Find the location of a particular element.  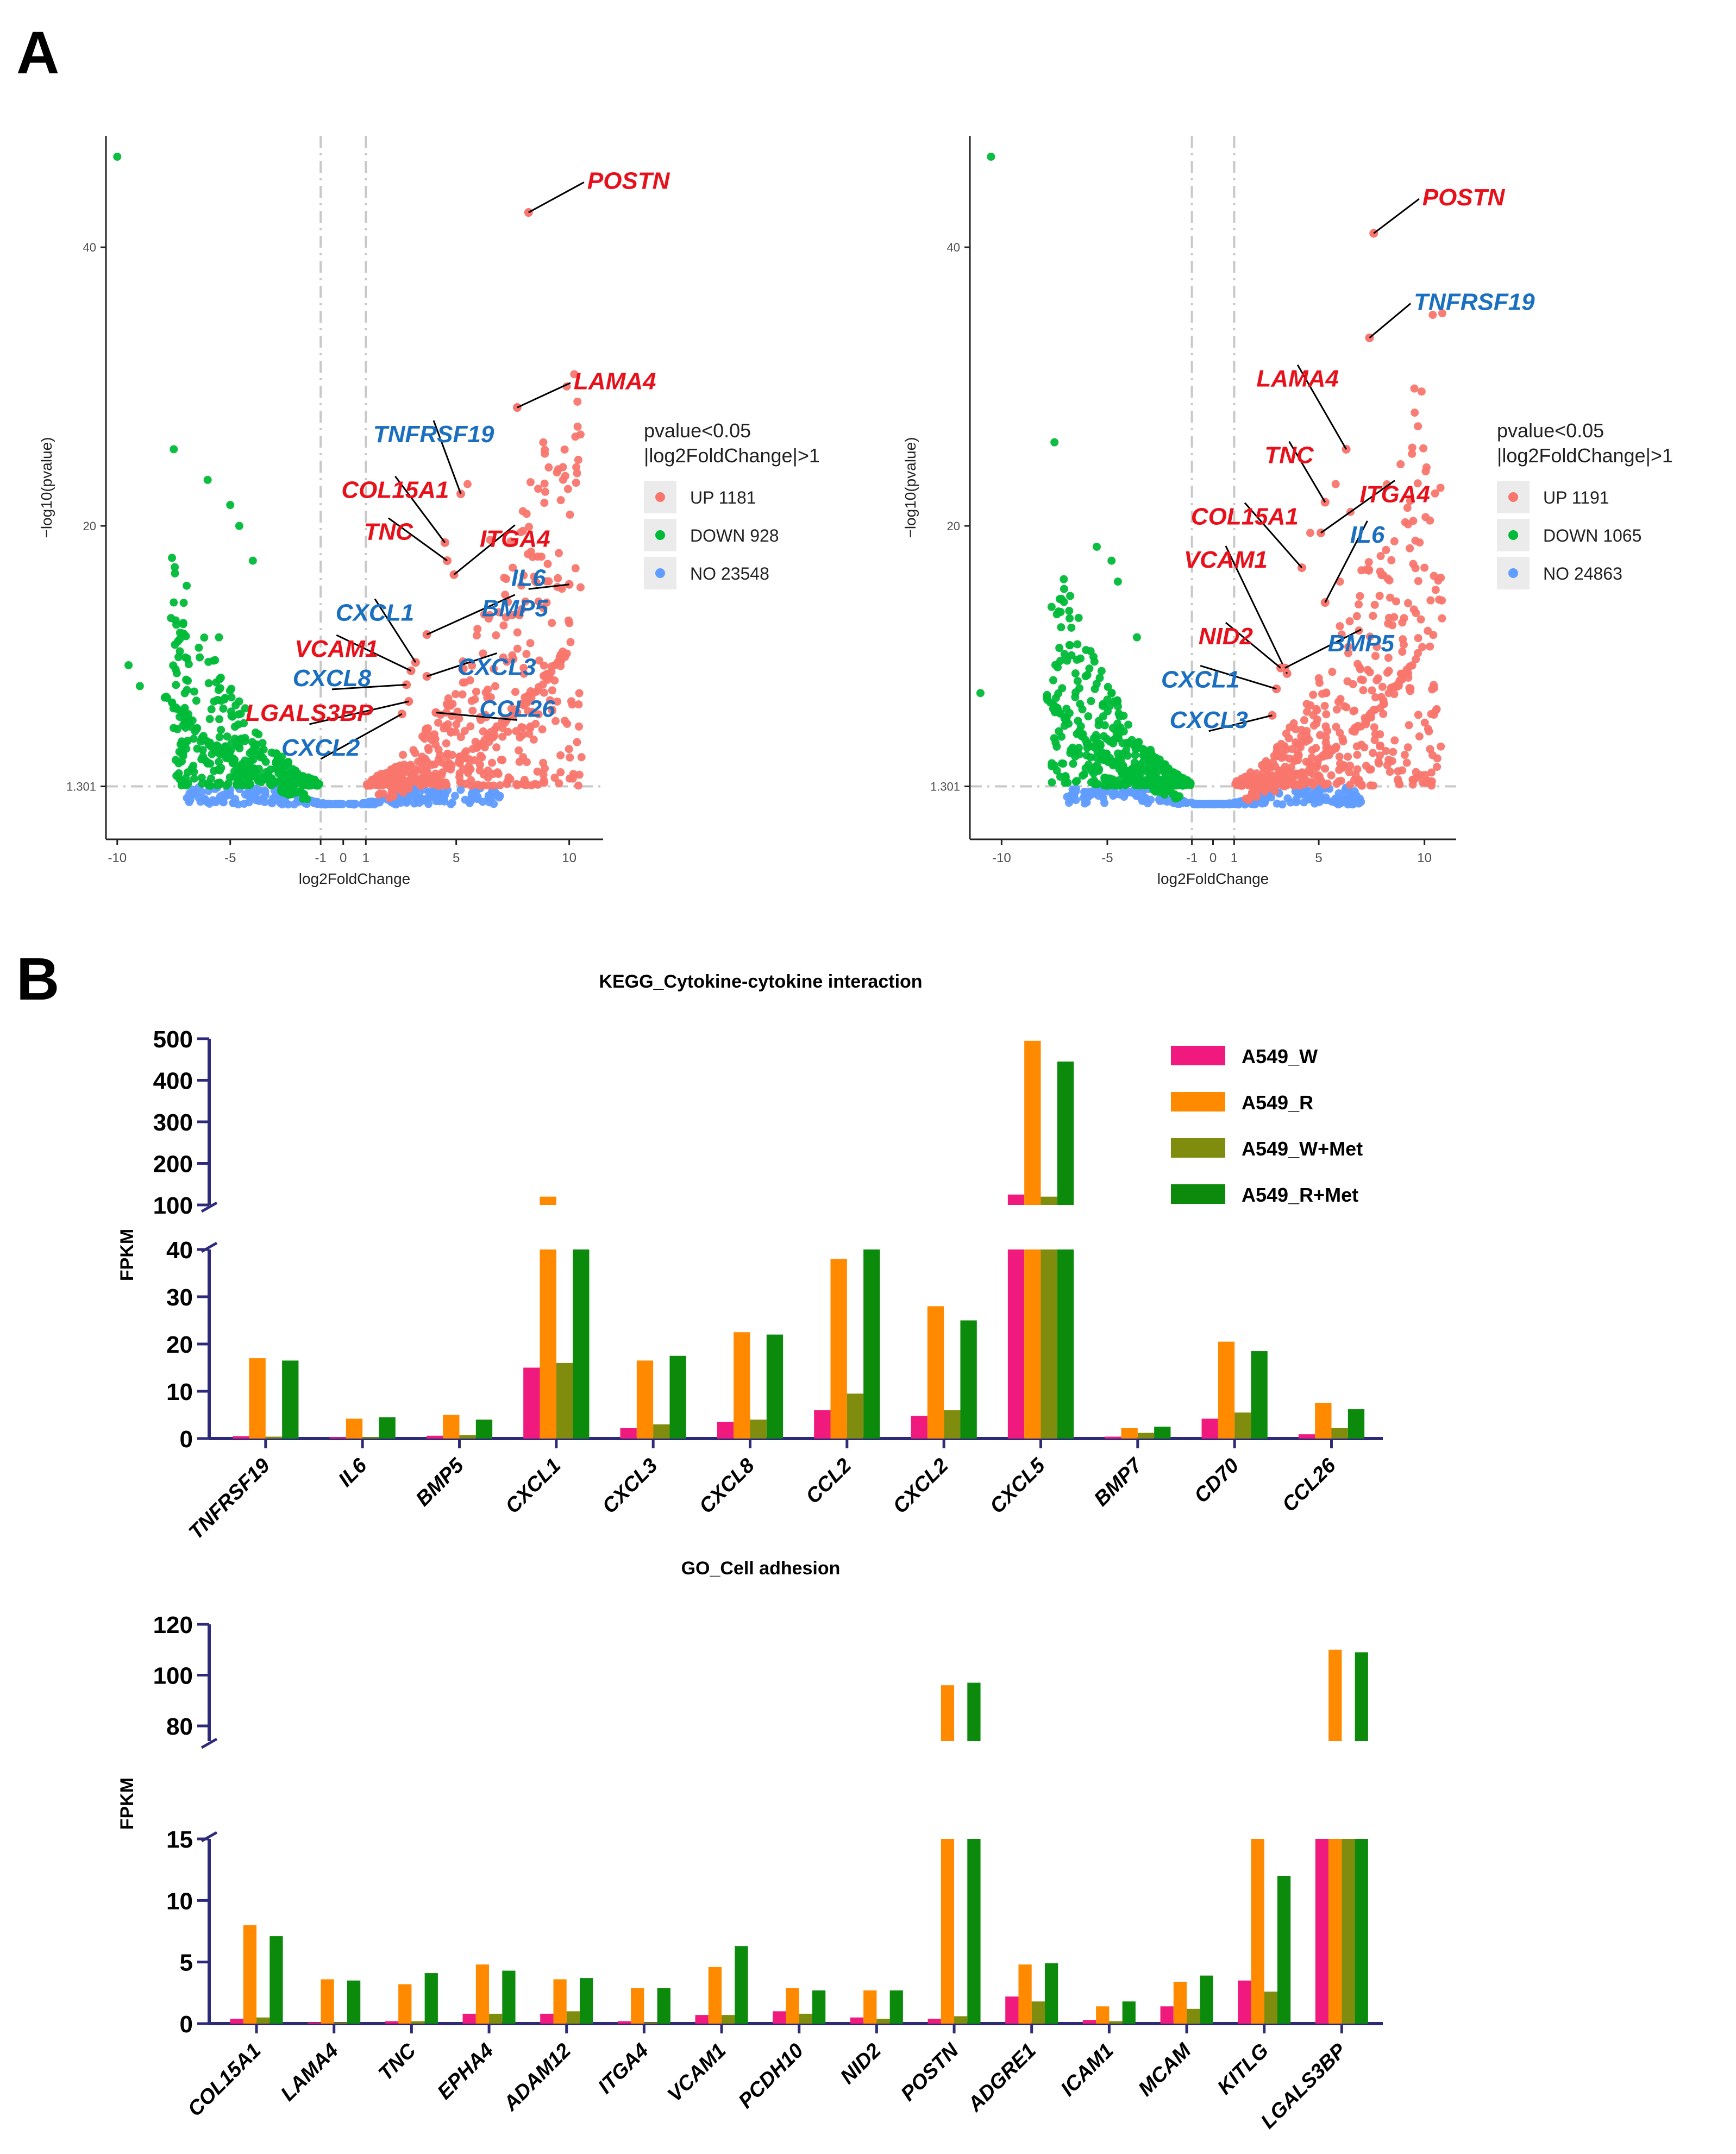

bar-r-upper is located at coordinates (1032, 1123).